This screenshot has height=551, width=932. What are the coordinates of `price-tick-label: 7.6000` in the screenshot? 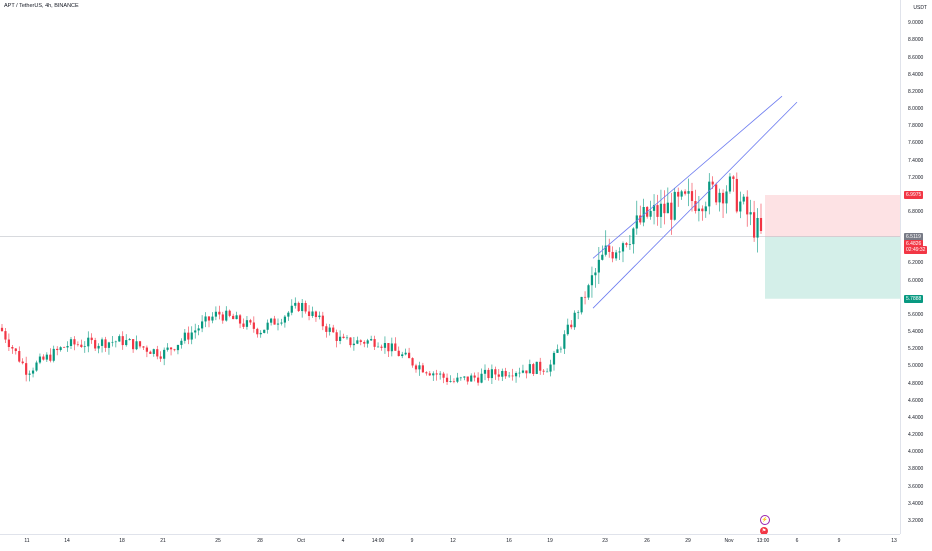 It's located at (916, 143).